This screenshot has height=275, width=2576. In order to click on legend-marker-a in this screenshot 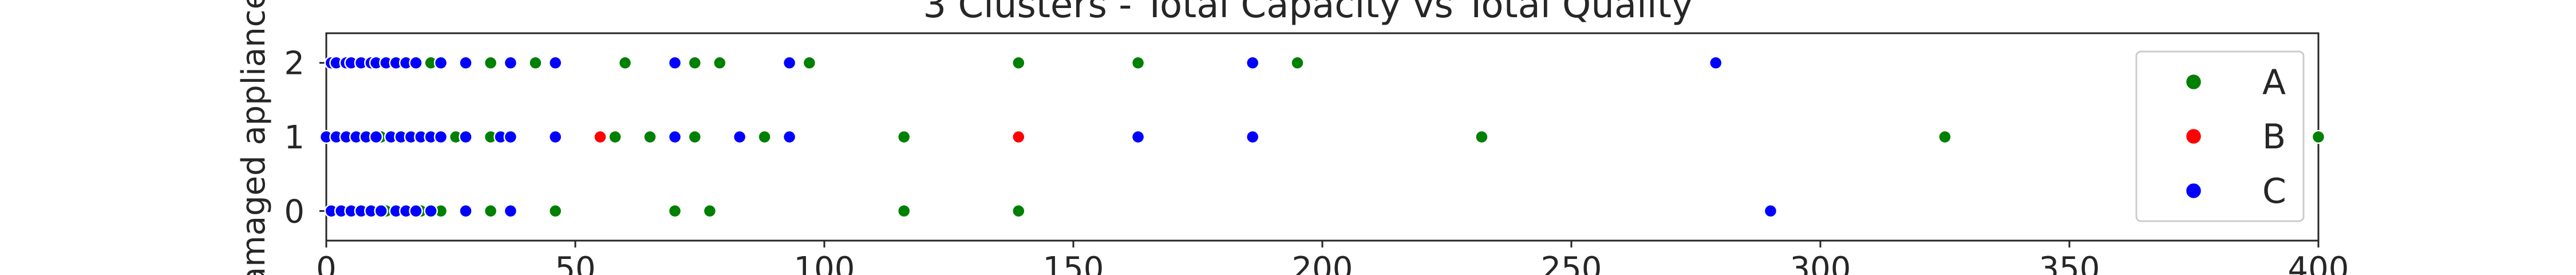, I will do `click(2193, 82)`.